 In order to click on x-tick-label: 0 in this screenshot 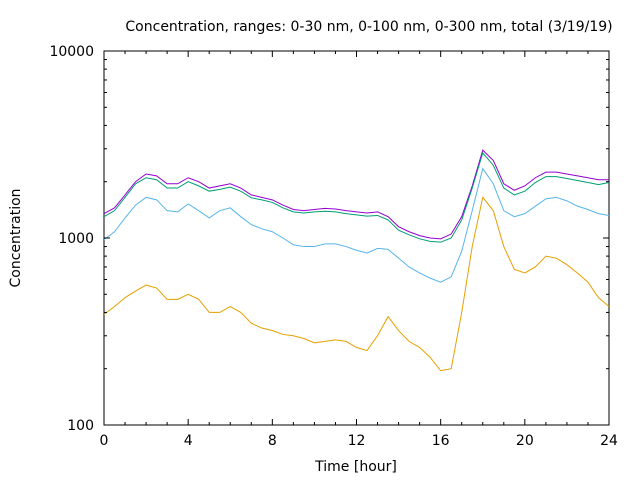, I will do `click(104, 441)`.